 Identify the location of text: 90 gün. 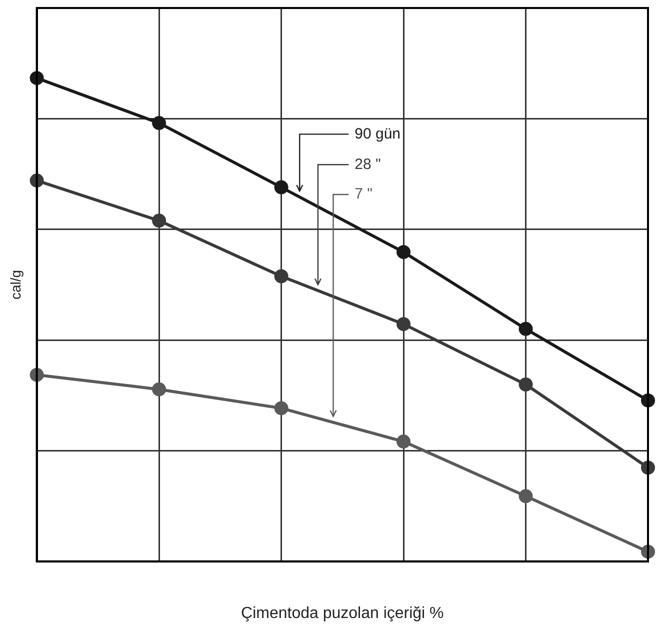
(377, 133).